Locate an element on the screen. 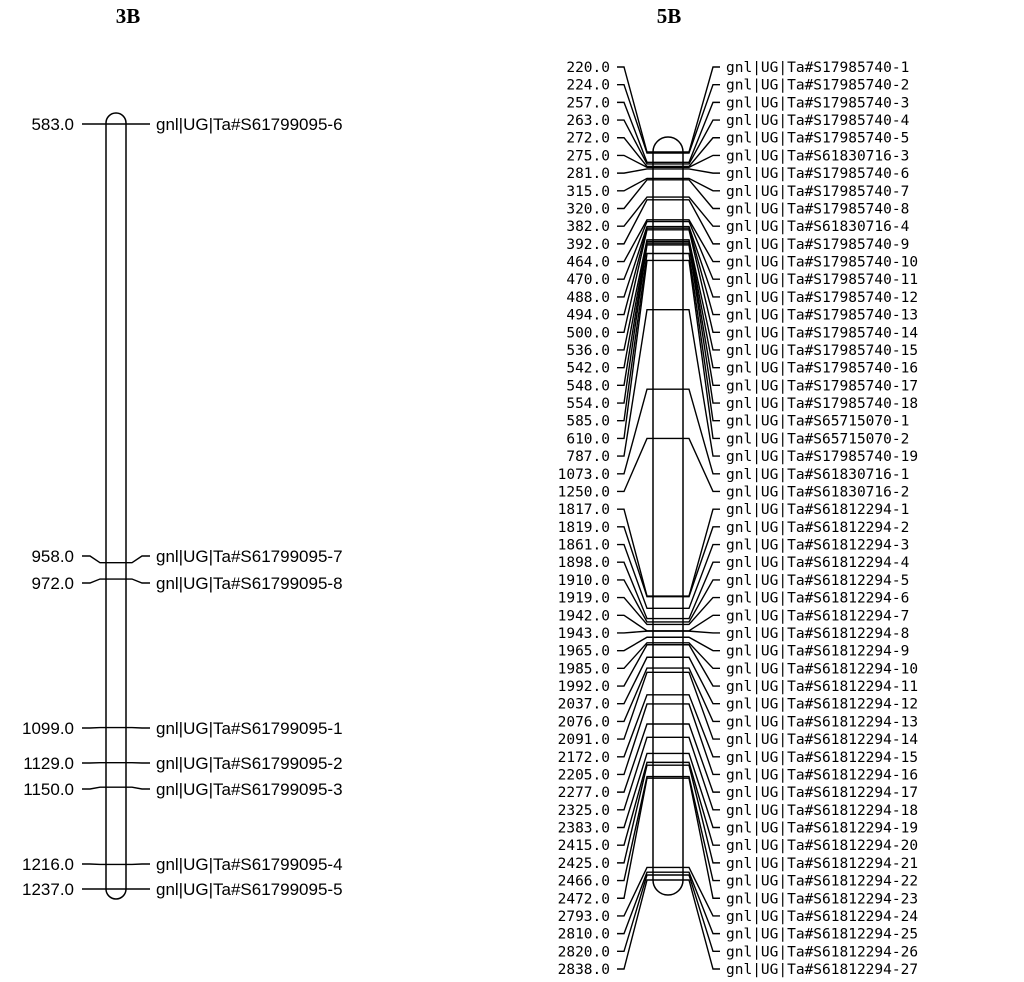  marker-name-label: gnl|UG|Ta#S17985740-18 is located at coordinates (822, 404).